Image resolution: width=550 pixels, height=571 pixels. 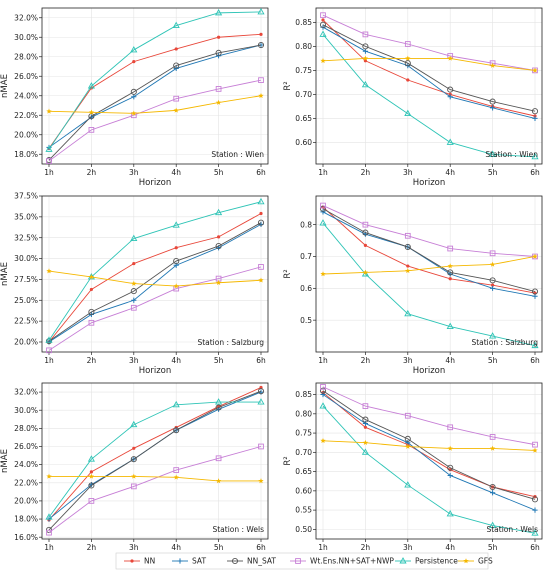 I want to click on y-tick-label: 0.75, so click(x=303, y=433).